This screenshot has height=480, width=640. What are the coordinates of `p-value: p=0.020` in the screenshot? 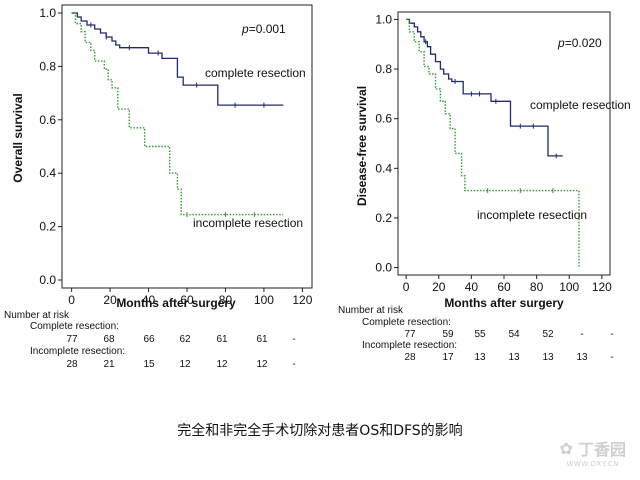 It's located at (579, 43).